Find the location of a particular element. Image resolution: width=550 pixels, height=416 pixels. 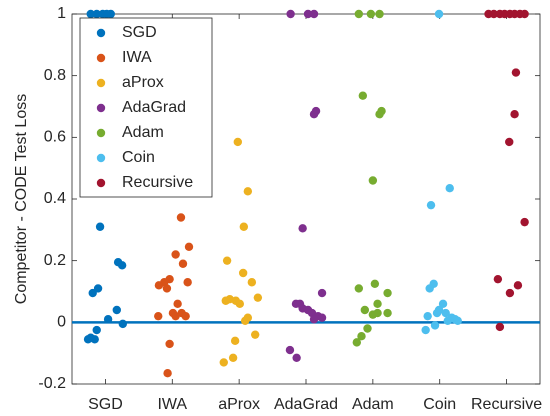

x-tick-label: AdaGrad is located at coordinates (306, 404).